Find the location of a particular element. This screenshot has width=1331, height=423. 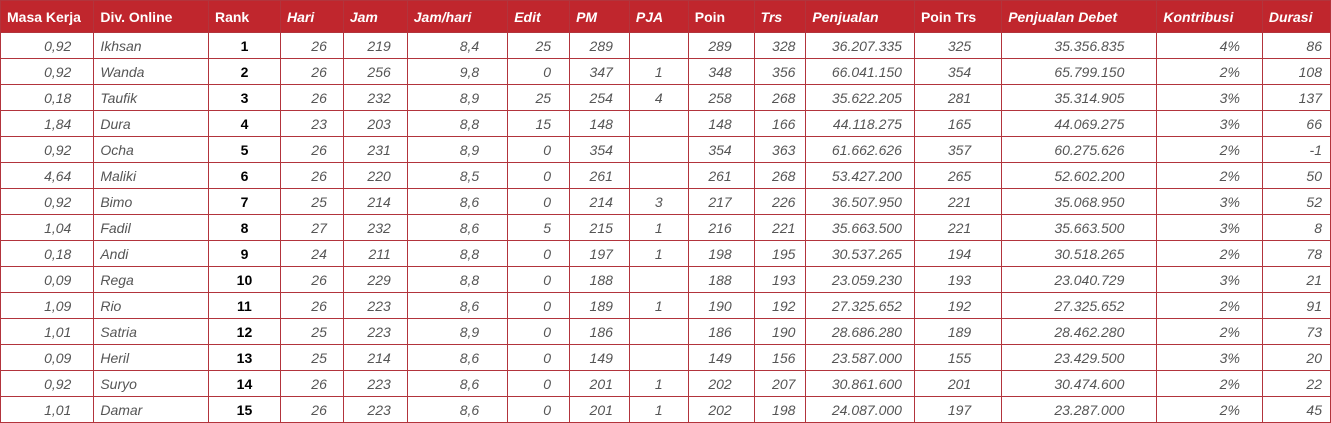

cell-hari: 25 is located at coordinates (311, 357).